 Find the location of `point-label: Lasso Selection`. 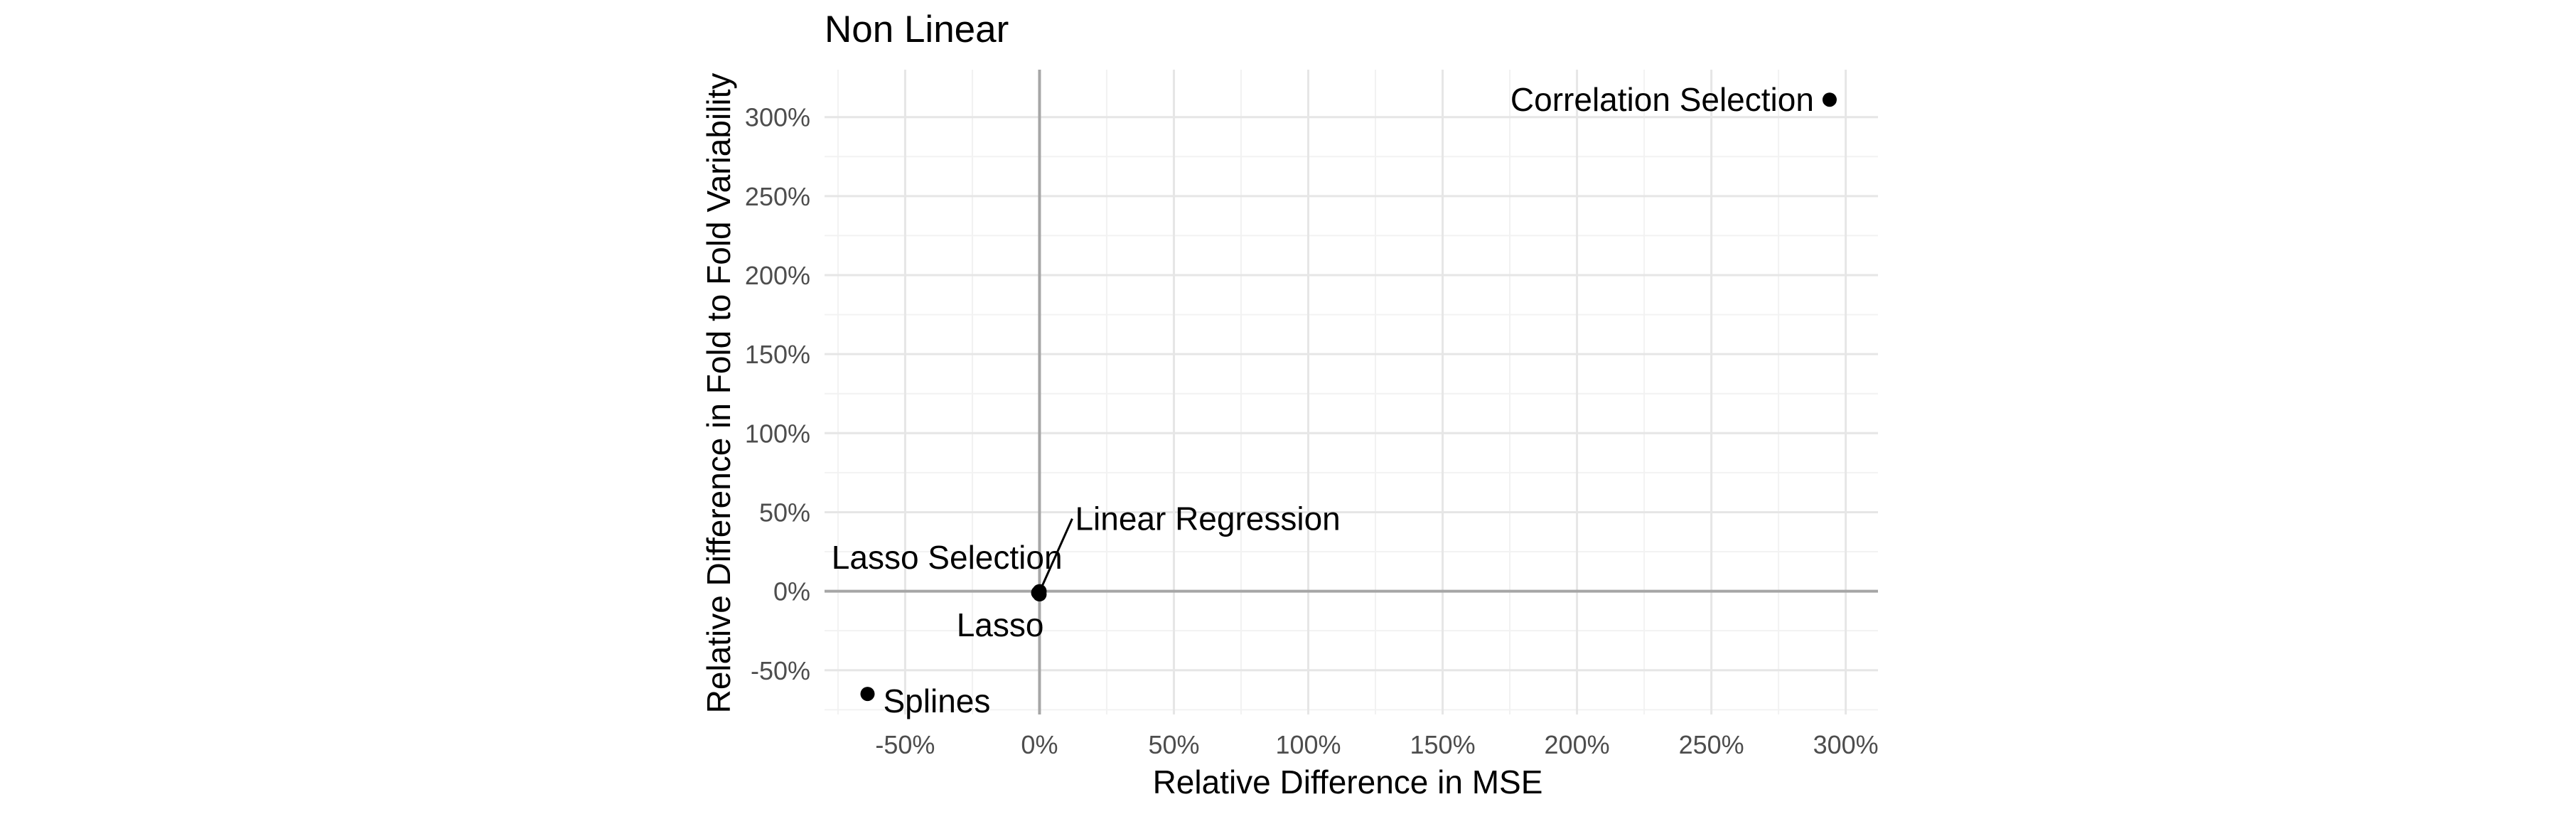

point-label: Lasso Selection is located at coordinates (947, 557).